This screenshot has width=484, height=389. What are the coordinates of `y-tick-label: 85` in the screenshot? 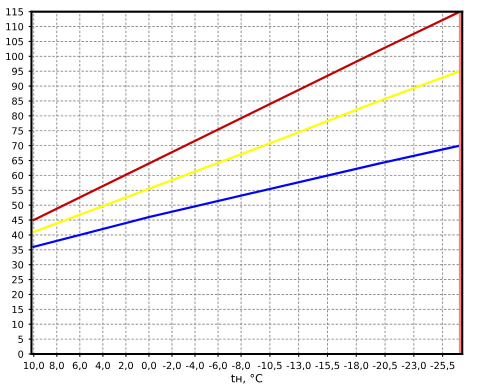 It's located at (17, 101).